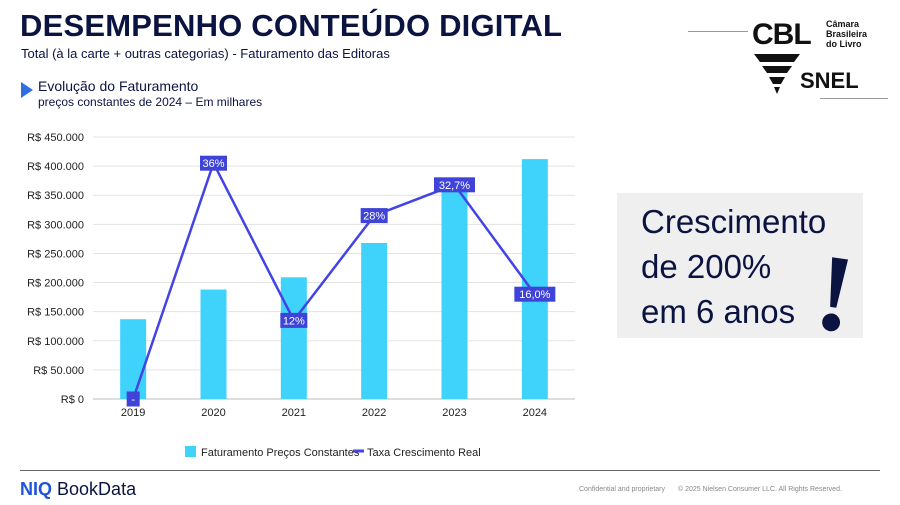 Image resolution: width=900 pixels, height=505 pixels. I want to click on cbl-logo-subtitle: Câmara Brasileira do Livro, so click(846, 34).